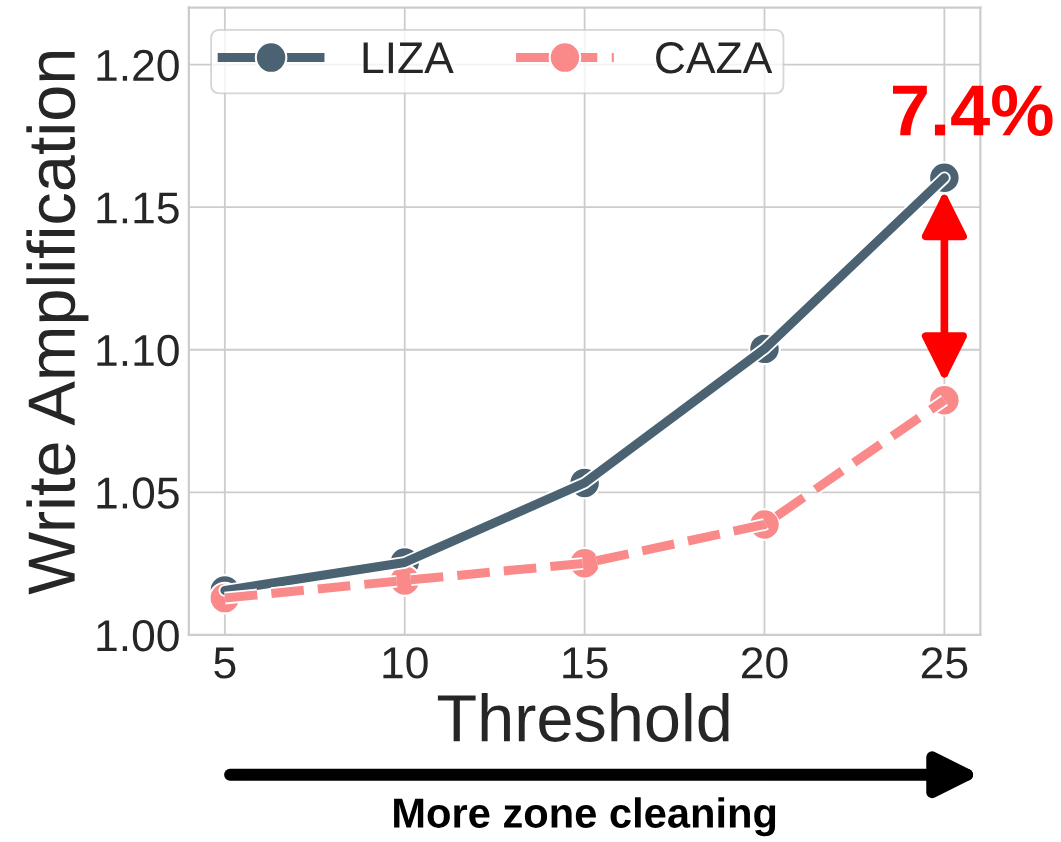 This screenshot has height=842, width=1061. What do you see at coordinates (138, 208) in the screenshot?
I see `y-tick-label: 1.15` at bounding box center [138, 208].